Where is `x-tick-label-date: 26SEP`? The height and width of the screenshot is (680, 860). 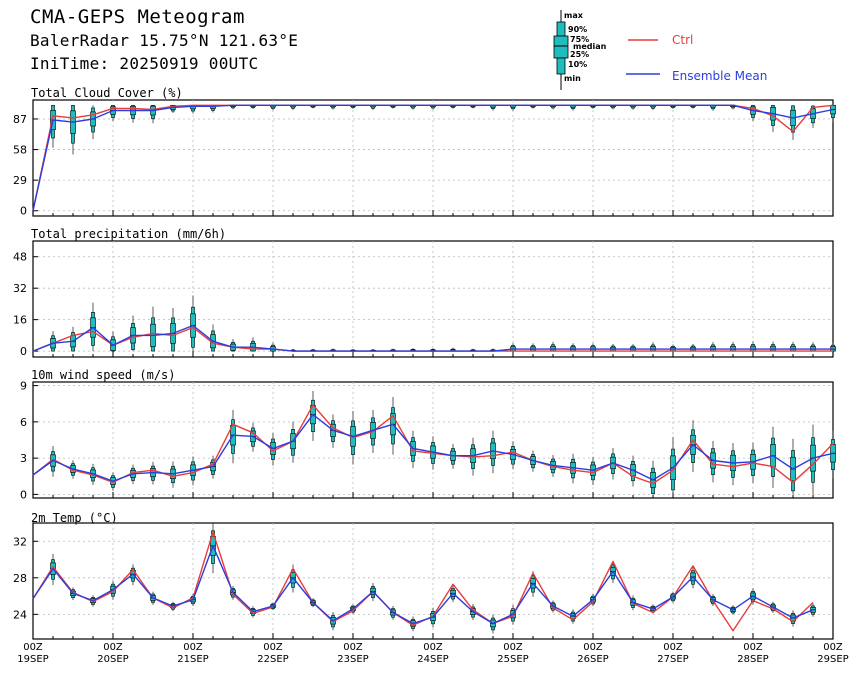
x-tick-label-date: 26SEP is located at coordinates (592, 659).